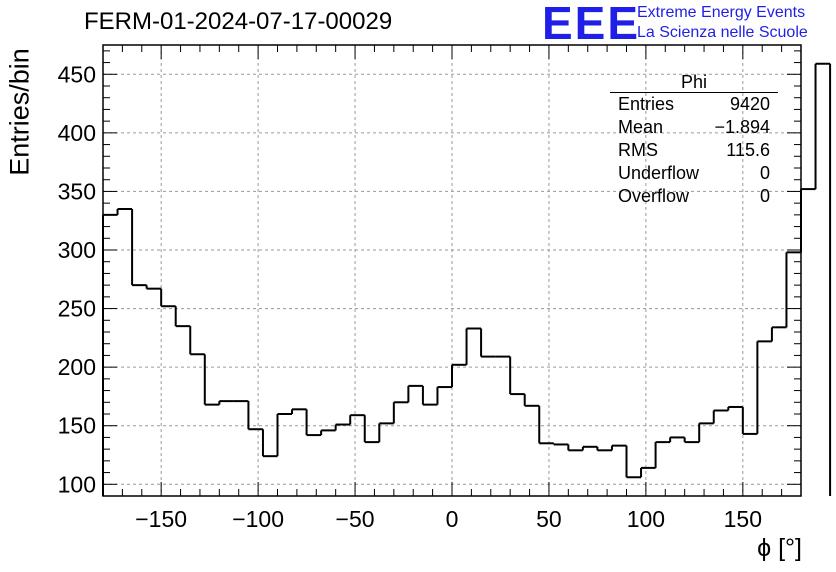 The height and width of the screenshot is (572, 836). Describe the element at coordinates (694, 150) in the screenshot. I see `stats-row: RMS 115.6` at that location.